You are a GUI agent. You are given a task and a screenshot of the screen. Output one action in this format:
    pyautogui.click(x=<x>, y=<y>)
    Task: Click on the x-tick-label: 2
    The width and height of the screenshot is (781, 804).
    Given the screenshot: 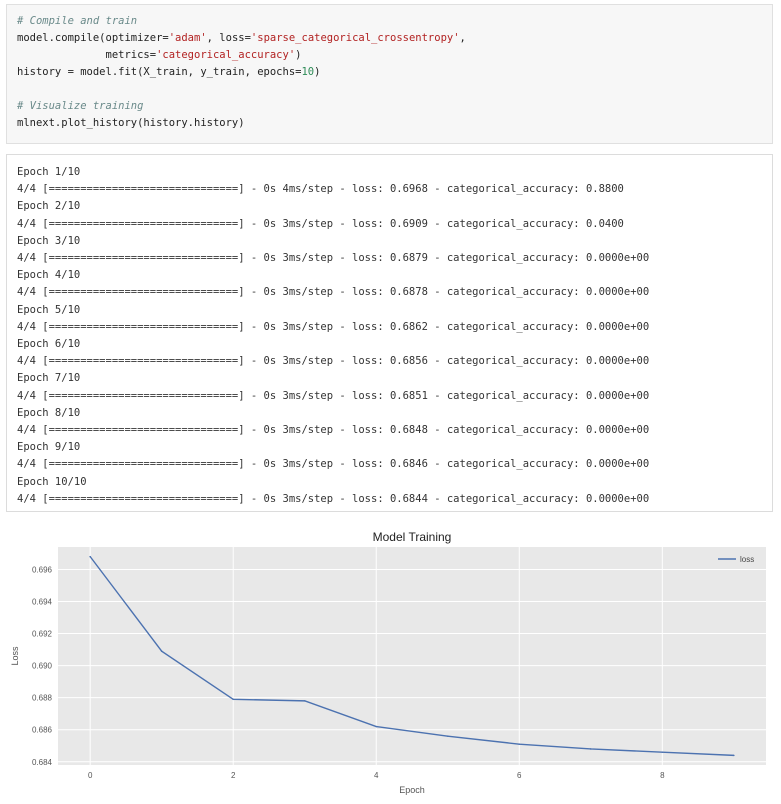 What is the action you would take?
    pyautogui.click(x=233, y=775)
    